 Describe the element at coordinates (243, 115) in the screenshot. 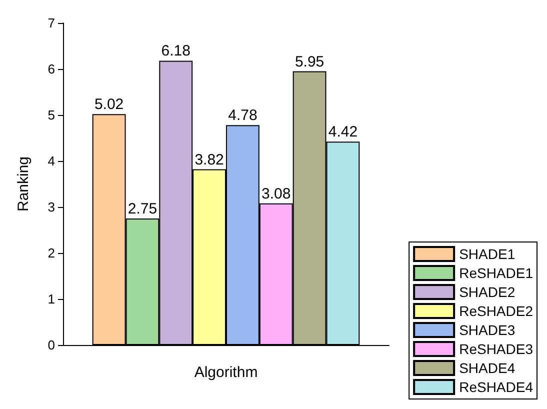

I see `data-label: 4.78` at that location.